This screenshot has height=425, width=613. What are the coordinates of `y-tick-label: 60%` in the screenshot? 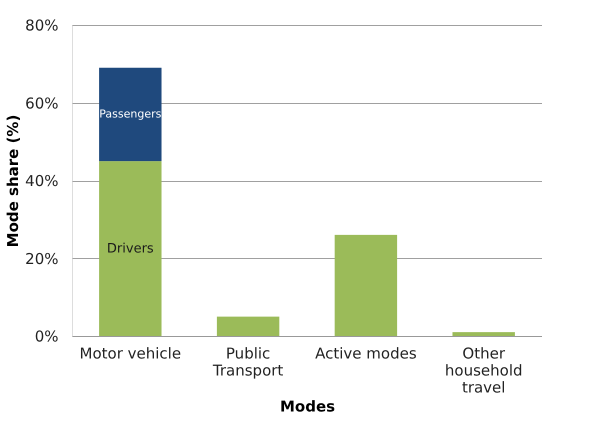 It's located at (41, 103).